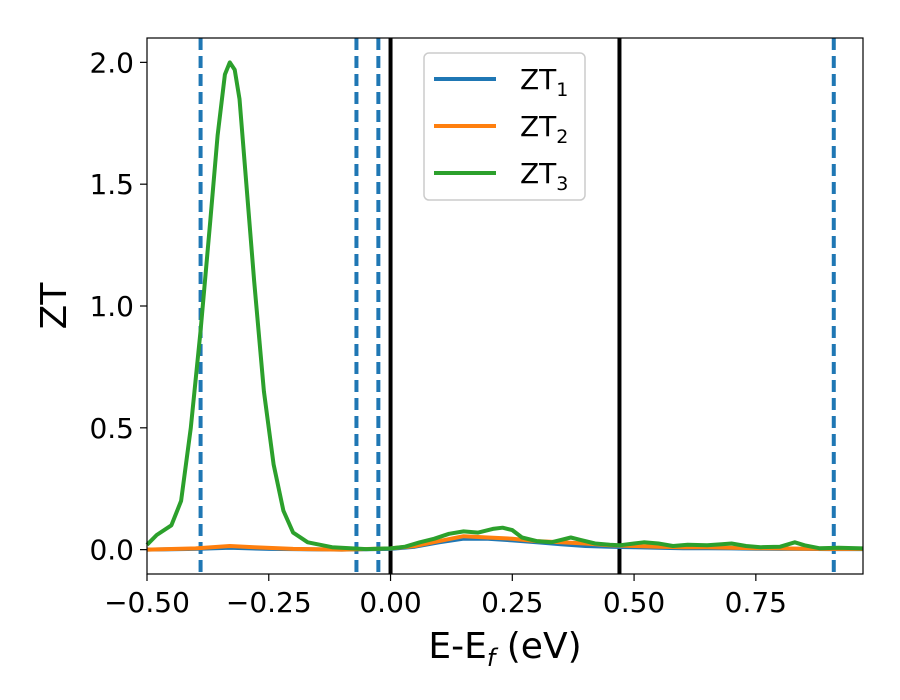 This screenshot has width=900, height=700. What do you see at coordinates (111, 306) in the screenshot?
I see `y-tick-label: 1.0` at bounding box center [111, 306].